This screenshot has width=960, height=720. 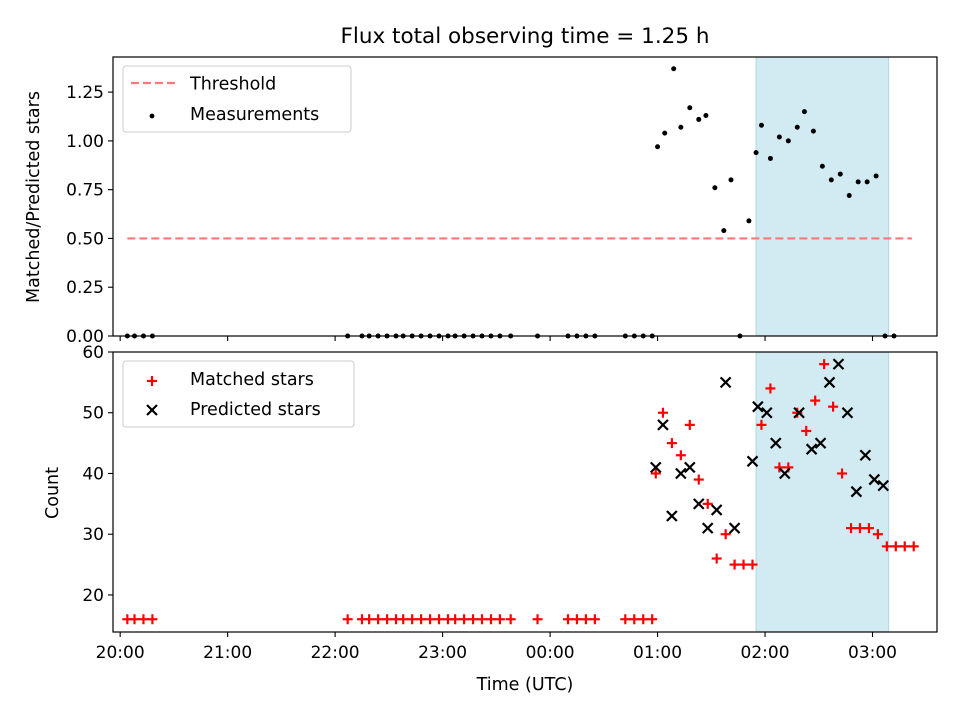 I want to click on legend-measurements-label: Measurements, so click(x=254, y=115).